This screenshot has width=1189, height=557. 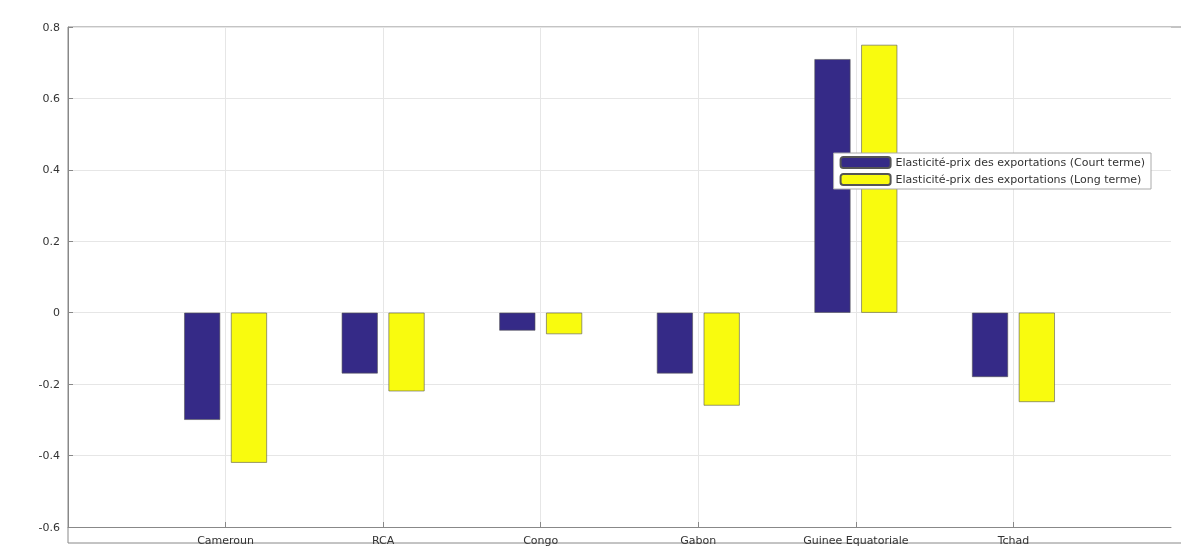 I want to click on x-tick-label: Guinee Equatoriale, so click(x=856, y=540).